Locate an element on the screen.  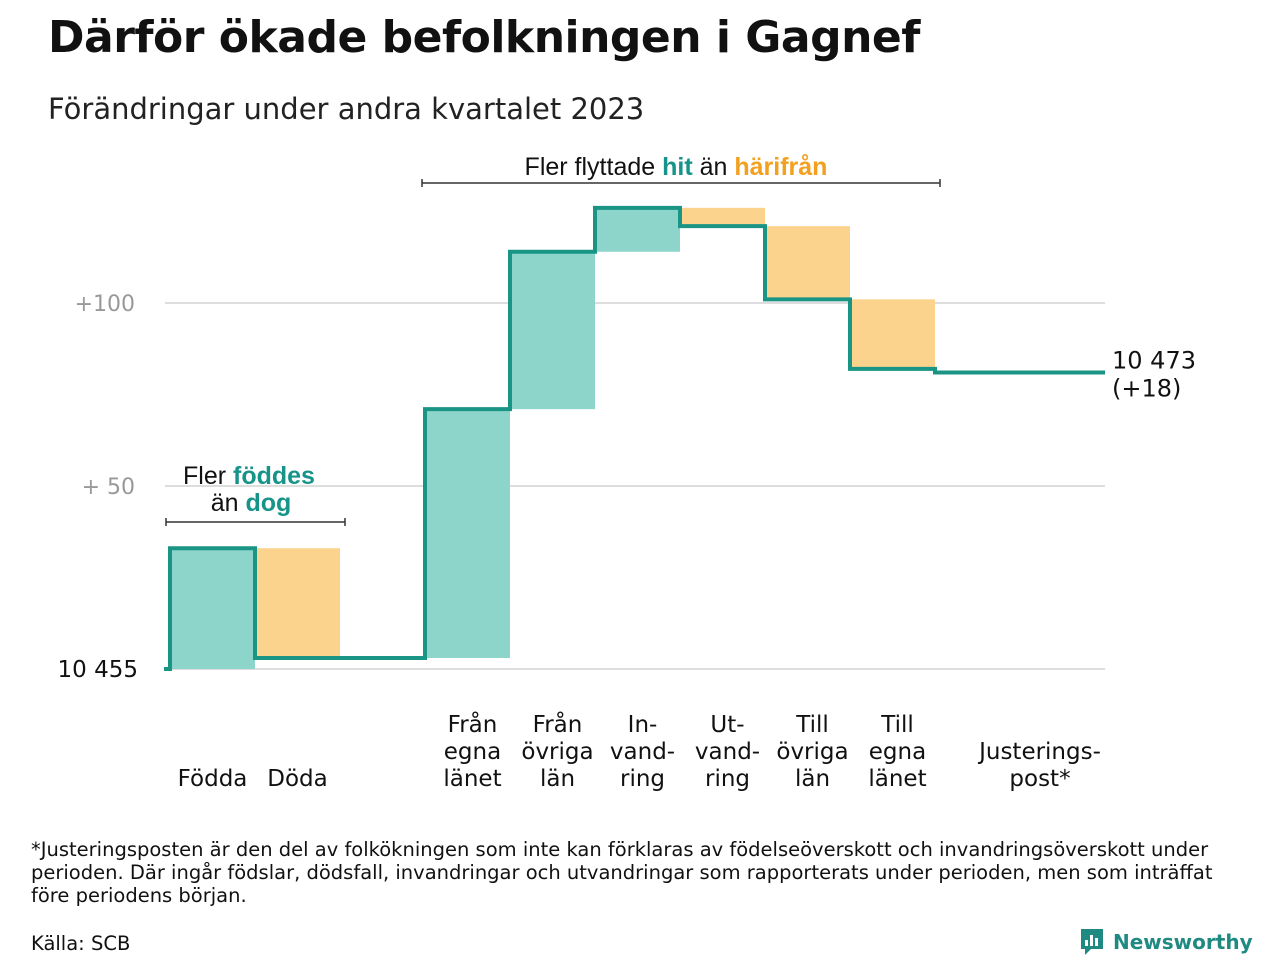
brand-name: Newsworthy is located at coordinates (1183, 942).